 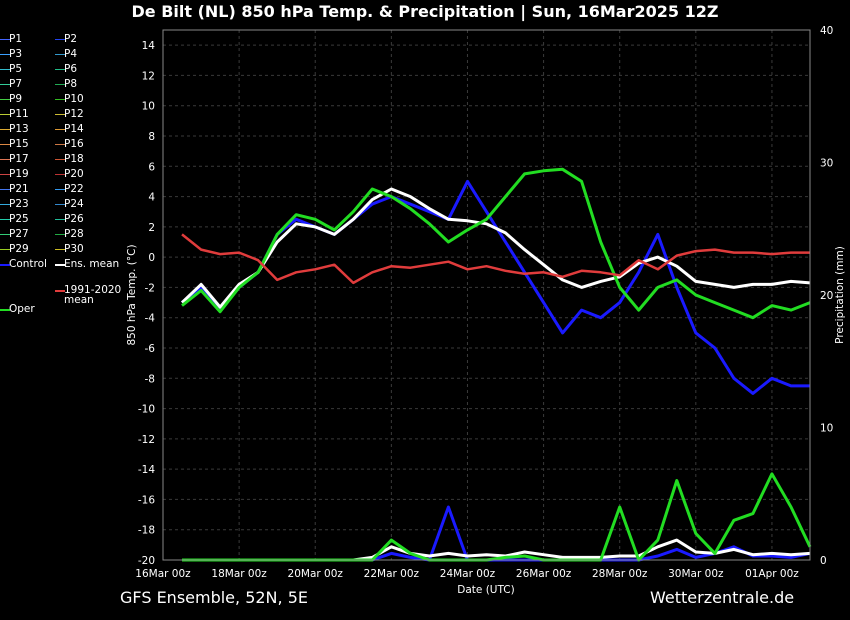 What do you see at coordinates (239, 574) in the screenshot?
I see `x-tick-label: 18Mar 00z` at bounding box center [239, 574].